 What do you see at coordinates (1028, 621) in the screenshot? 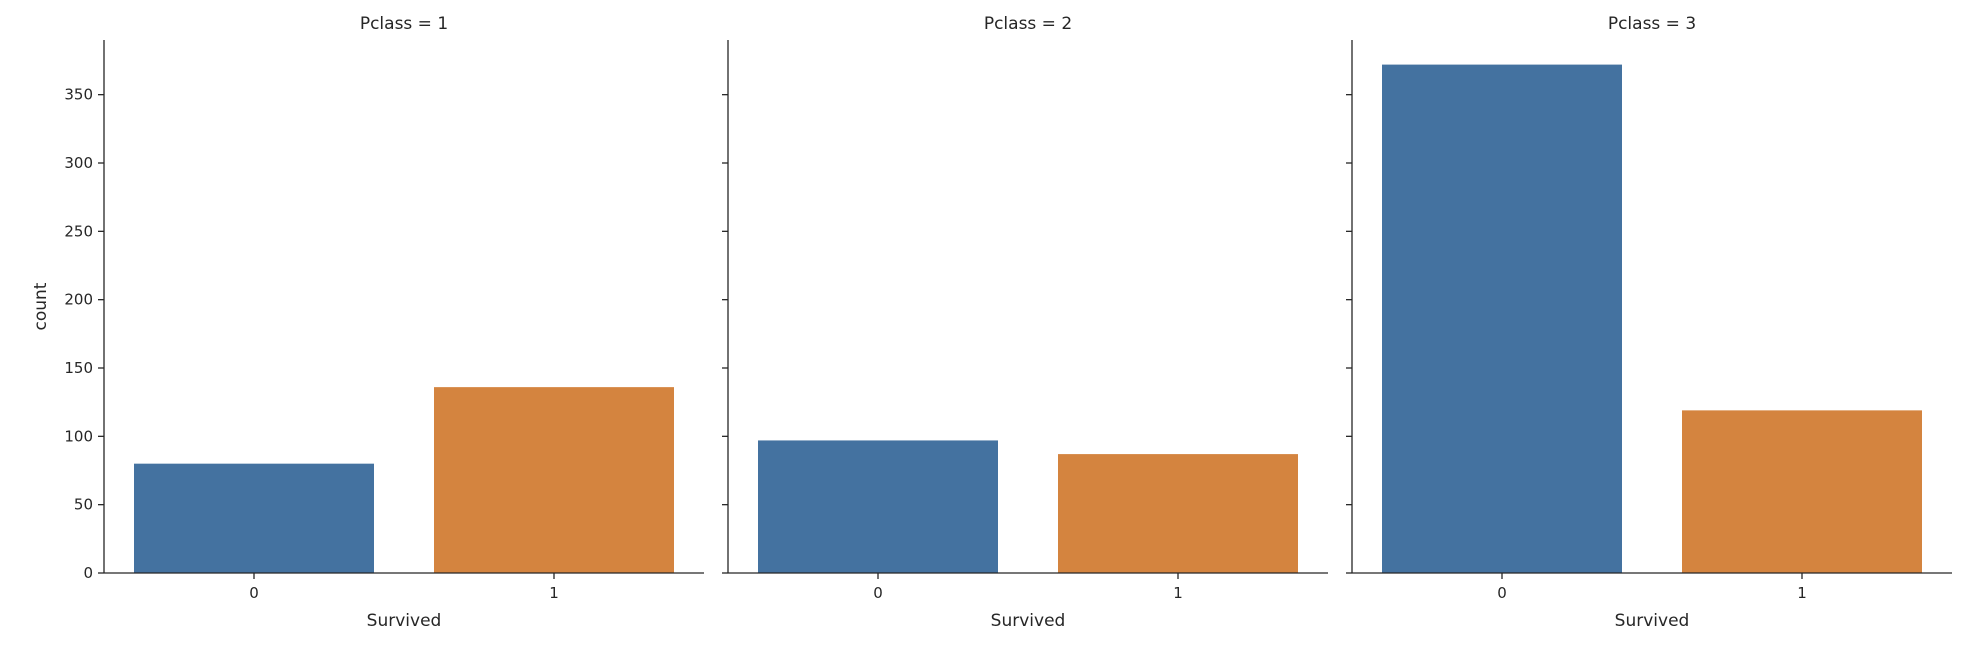
I see `x-axis-label-2: Survived` at bounding box center [1028, 621].